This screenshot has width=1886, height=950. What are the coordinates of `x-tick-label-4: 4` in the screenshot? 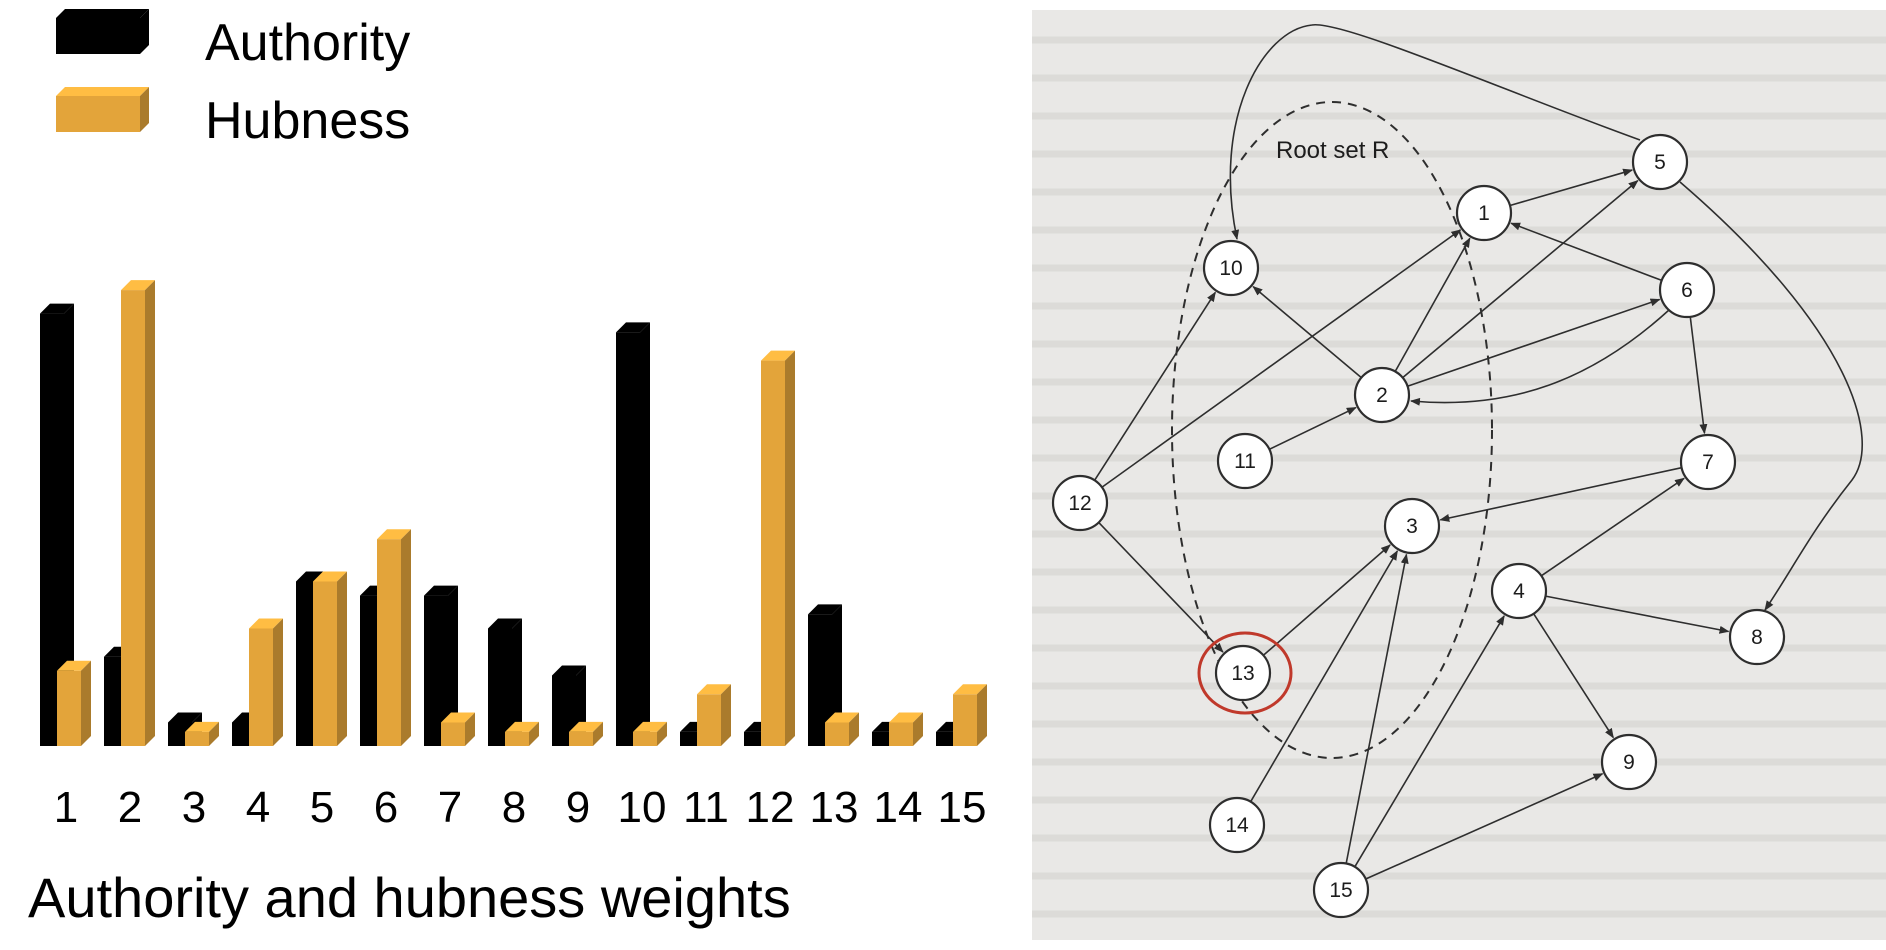 It's located at (258, 807).